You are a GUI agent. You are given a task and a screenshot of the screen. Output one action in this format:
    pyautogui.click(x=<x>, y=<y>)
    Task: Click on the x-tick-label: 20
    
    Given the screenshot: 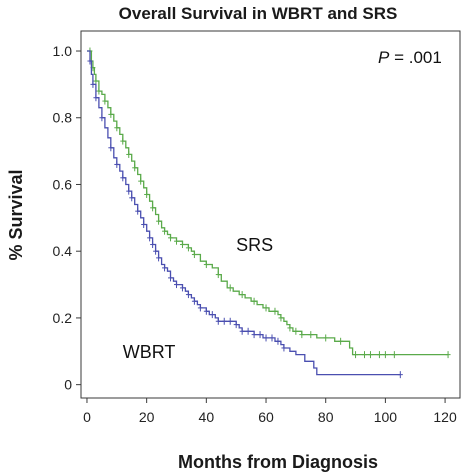 What is the action you would take?
    pyautogui.click(x=147, y=417)
    